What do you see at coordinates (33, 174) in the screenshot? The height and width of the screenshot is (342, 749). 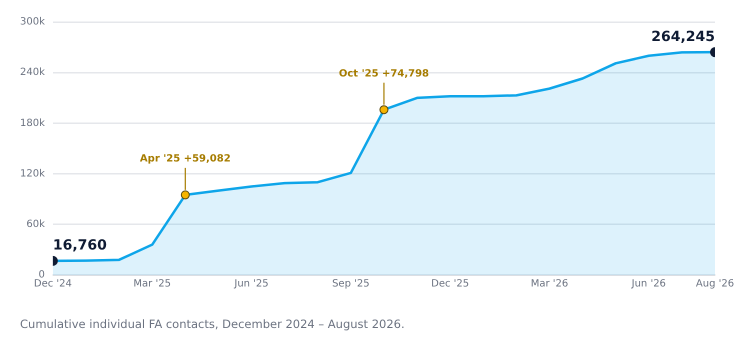 I see `y-tick-label: 120k` at bounding box center [33, 174].